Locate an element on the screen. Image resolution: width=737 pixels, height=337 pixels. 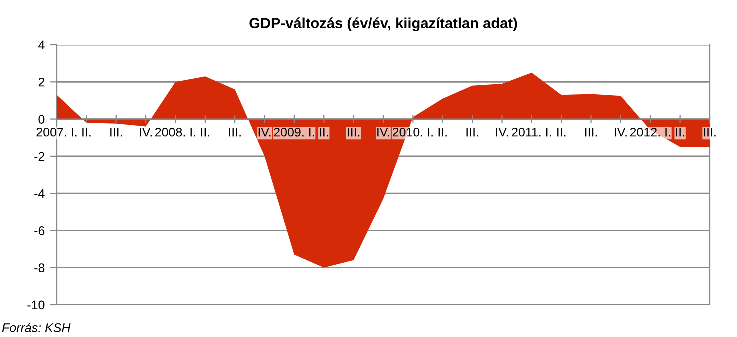
y-tick-label: -6 is located at coordinates (39, 231).